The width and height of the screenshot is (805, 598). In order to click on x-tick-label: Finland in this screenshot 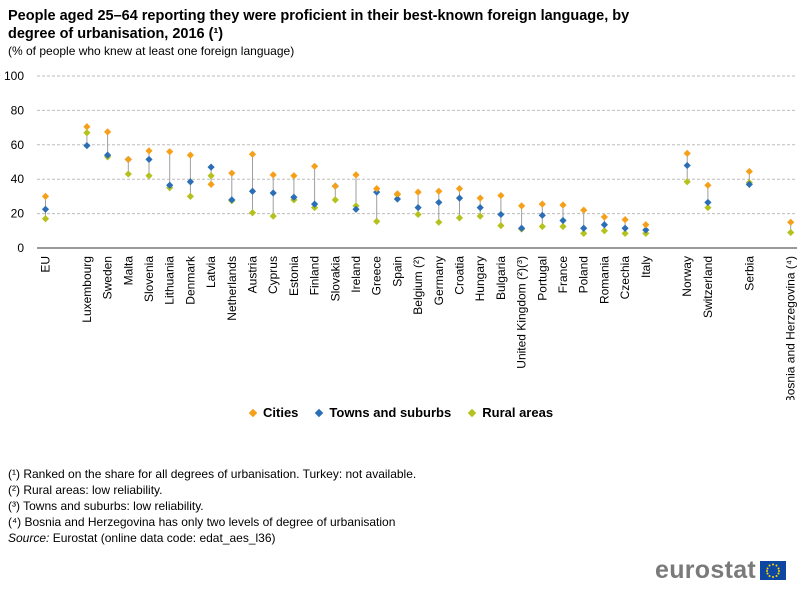, I will do `click(315, 275)`.